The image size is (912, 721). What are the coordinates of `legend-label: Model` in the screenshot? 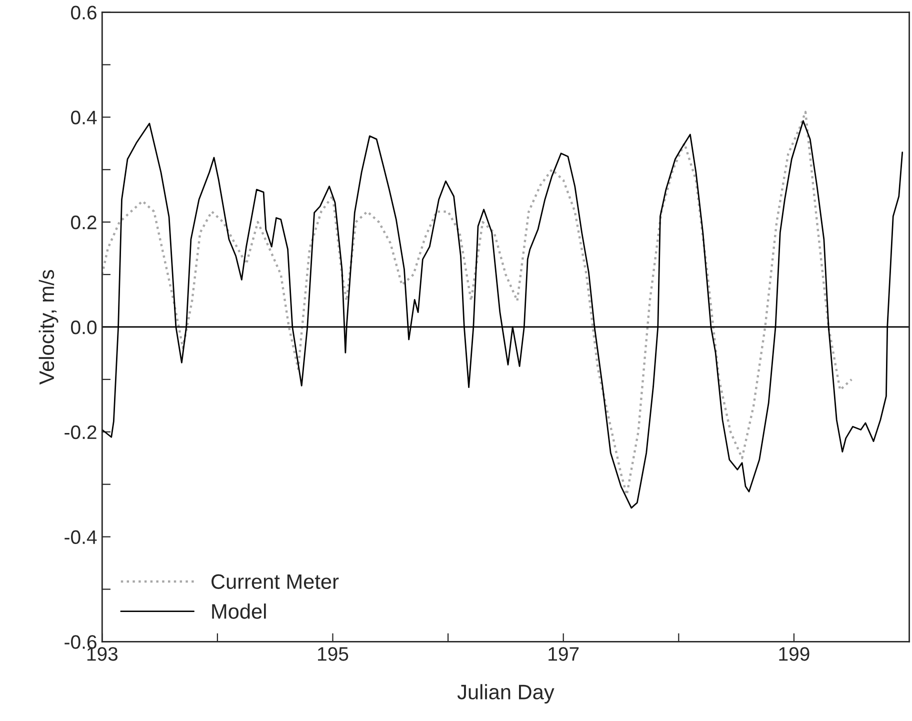 It's located at (239, 611).